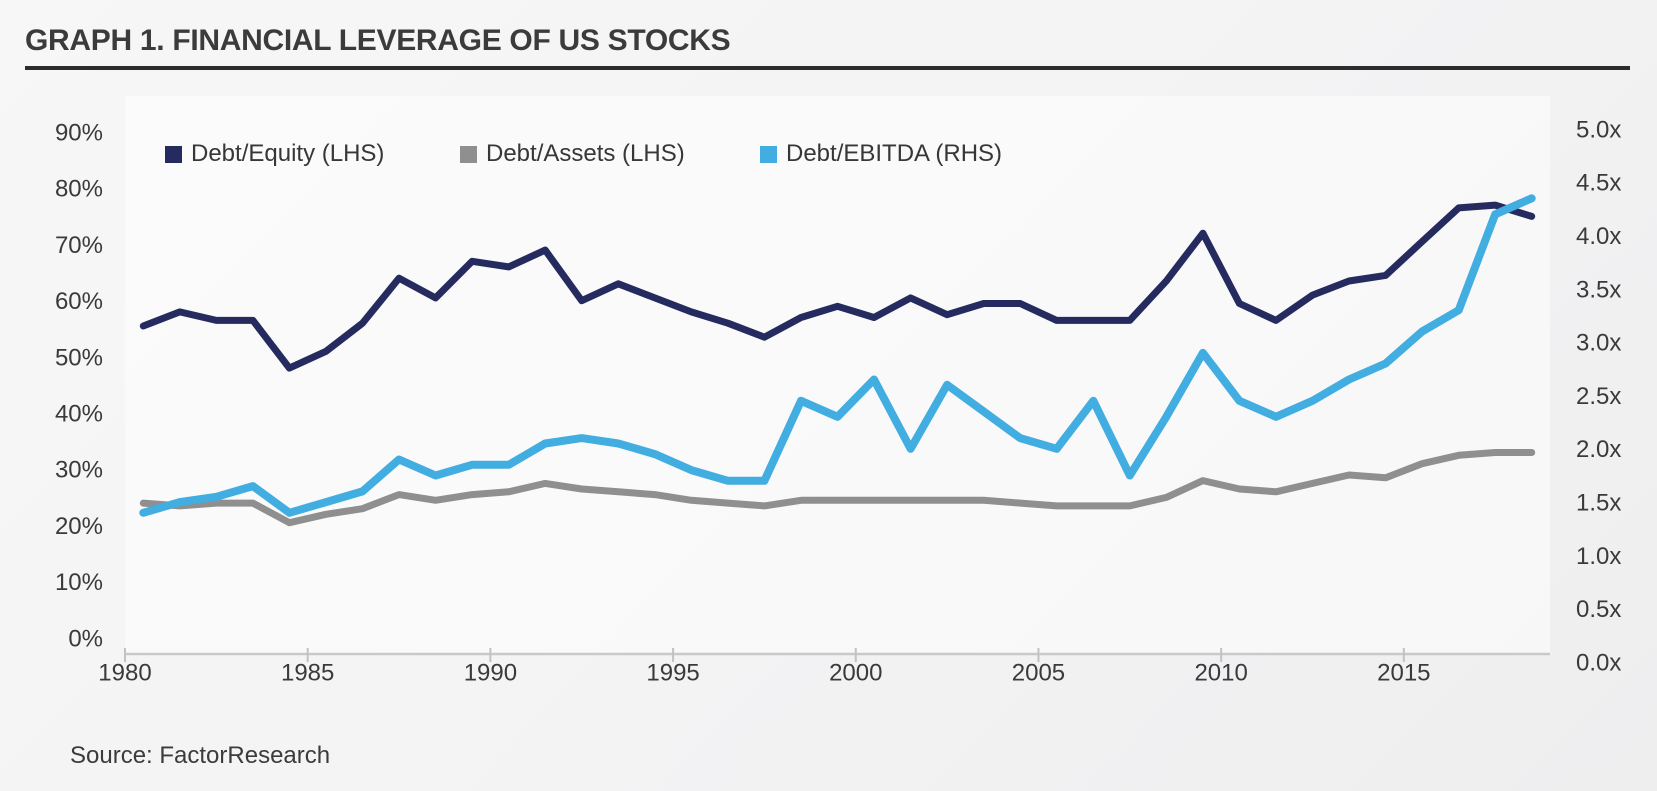 This screenshot has height=791, width=1657. I want to click on left-axis-tick-label: 50%, so click(79, 357).